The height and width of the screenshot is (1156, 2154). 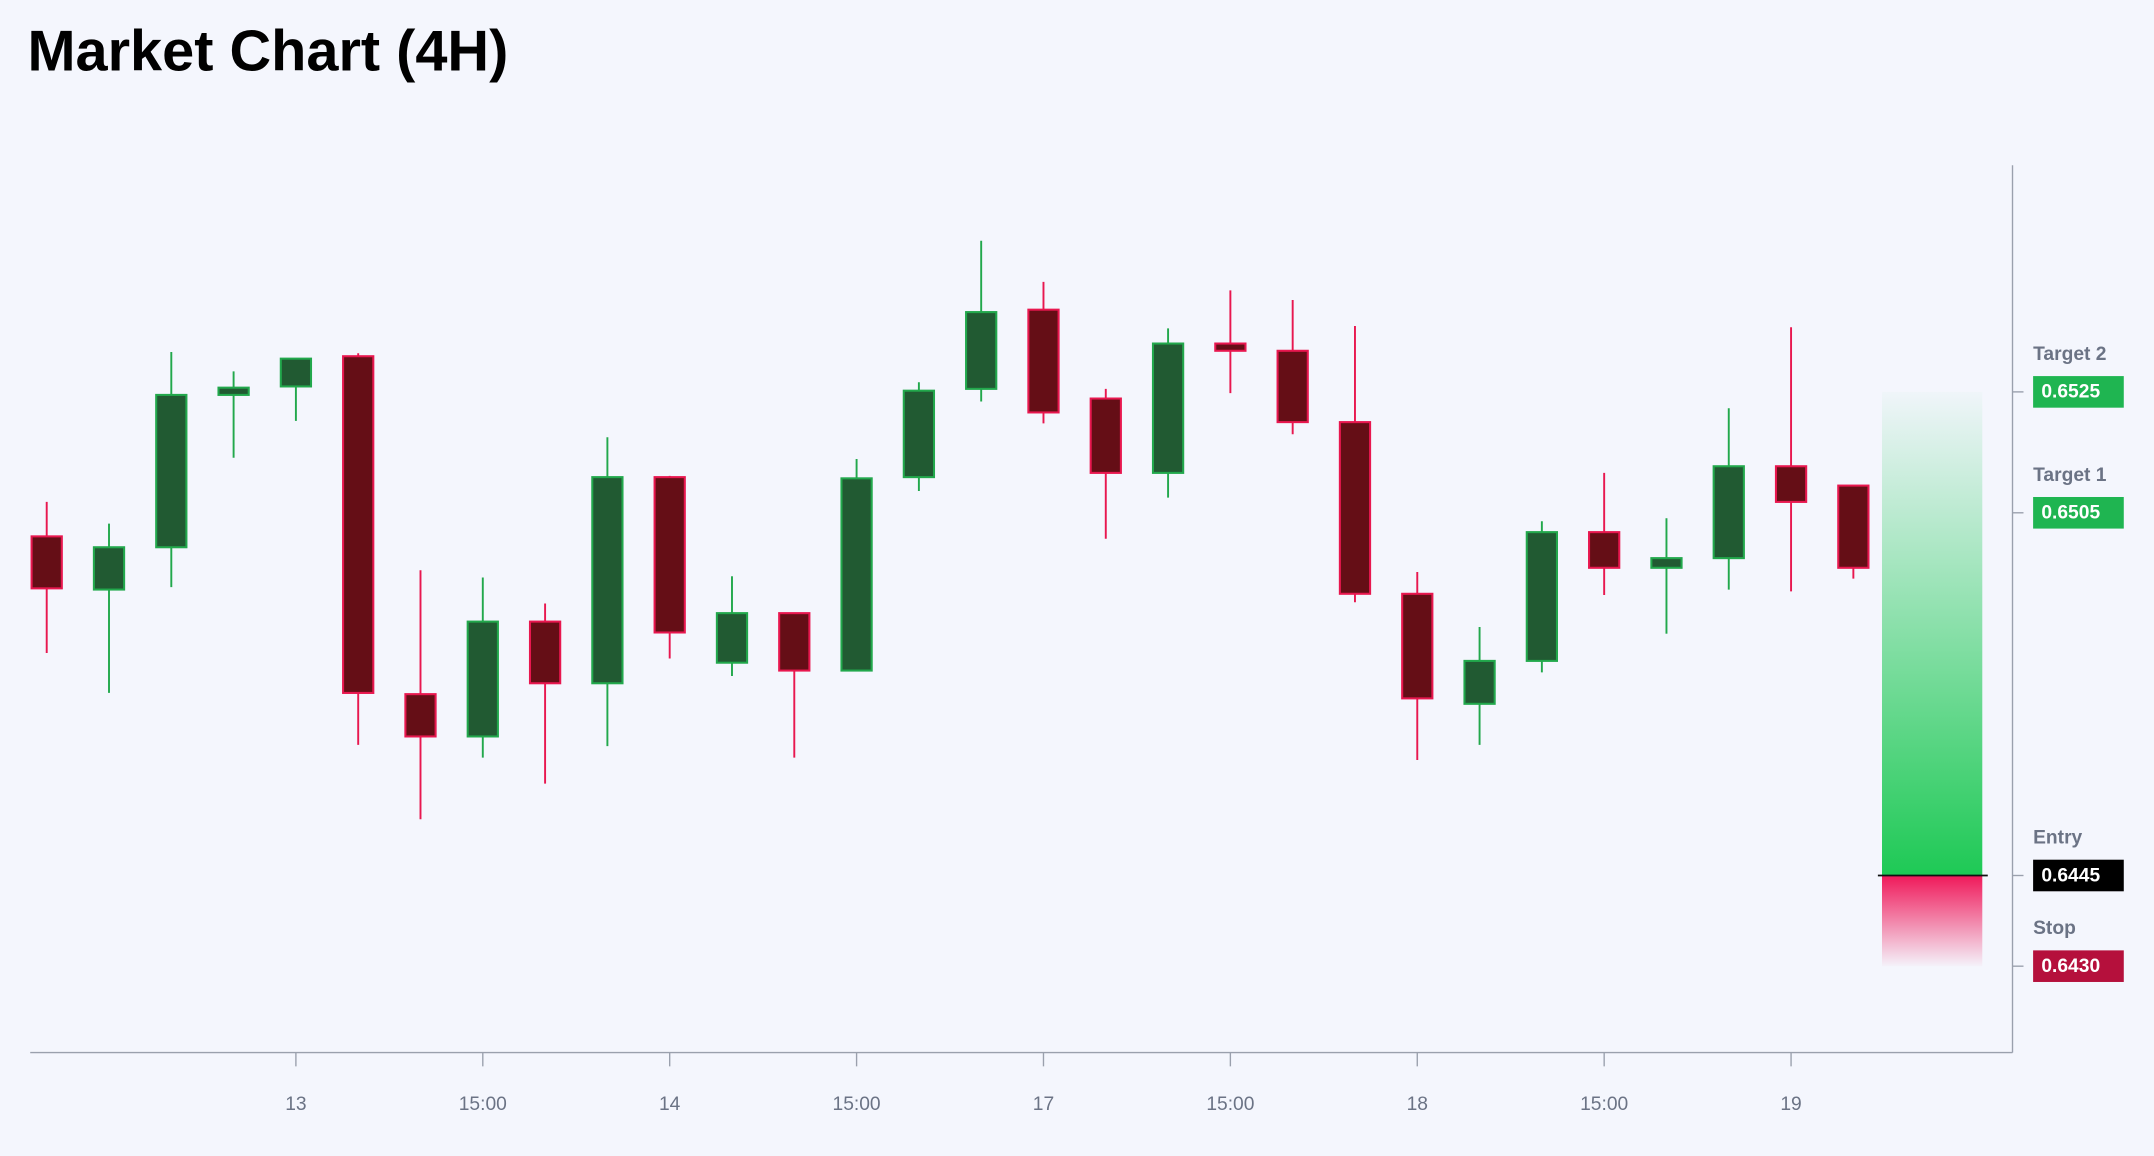 What do you see at coordinates (1932, 633) in the screenshot?
I see `profit-zone` at bounding box center [1932, 633].